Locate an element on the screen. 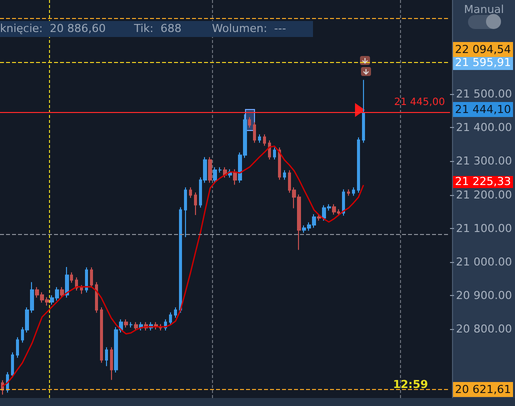 The height and width of the screenshot is (406, 515). y-tick-label: 21 000.00 is located at coordinates (484, 261).